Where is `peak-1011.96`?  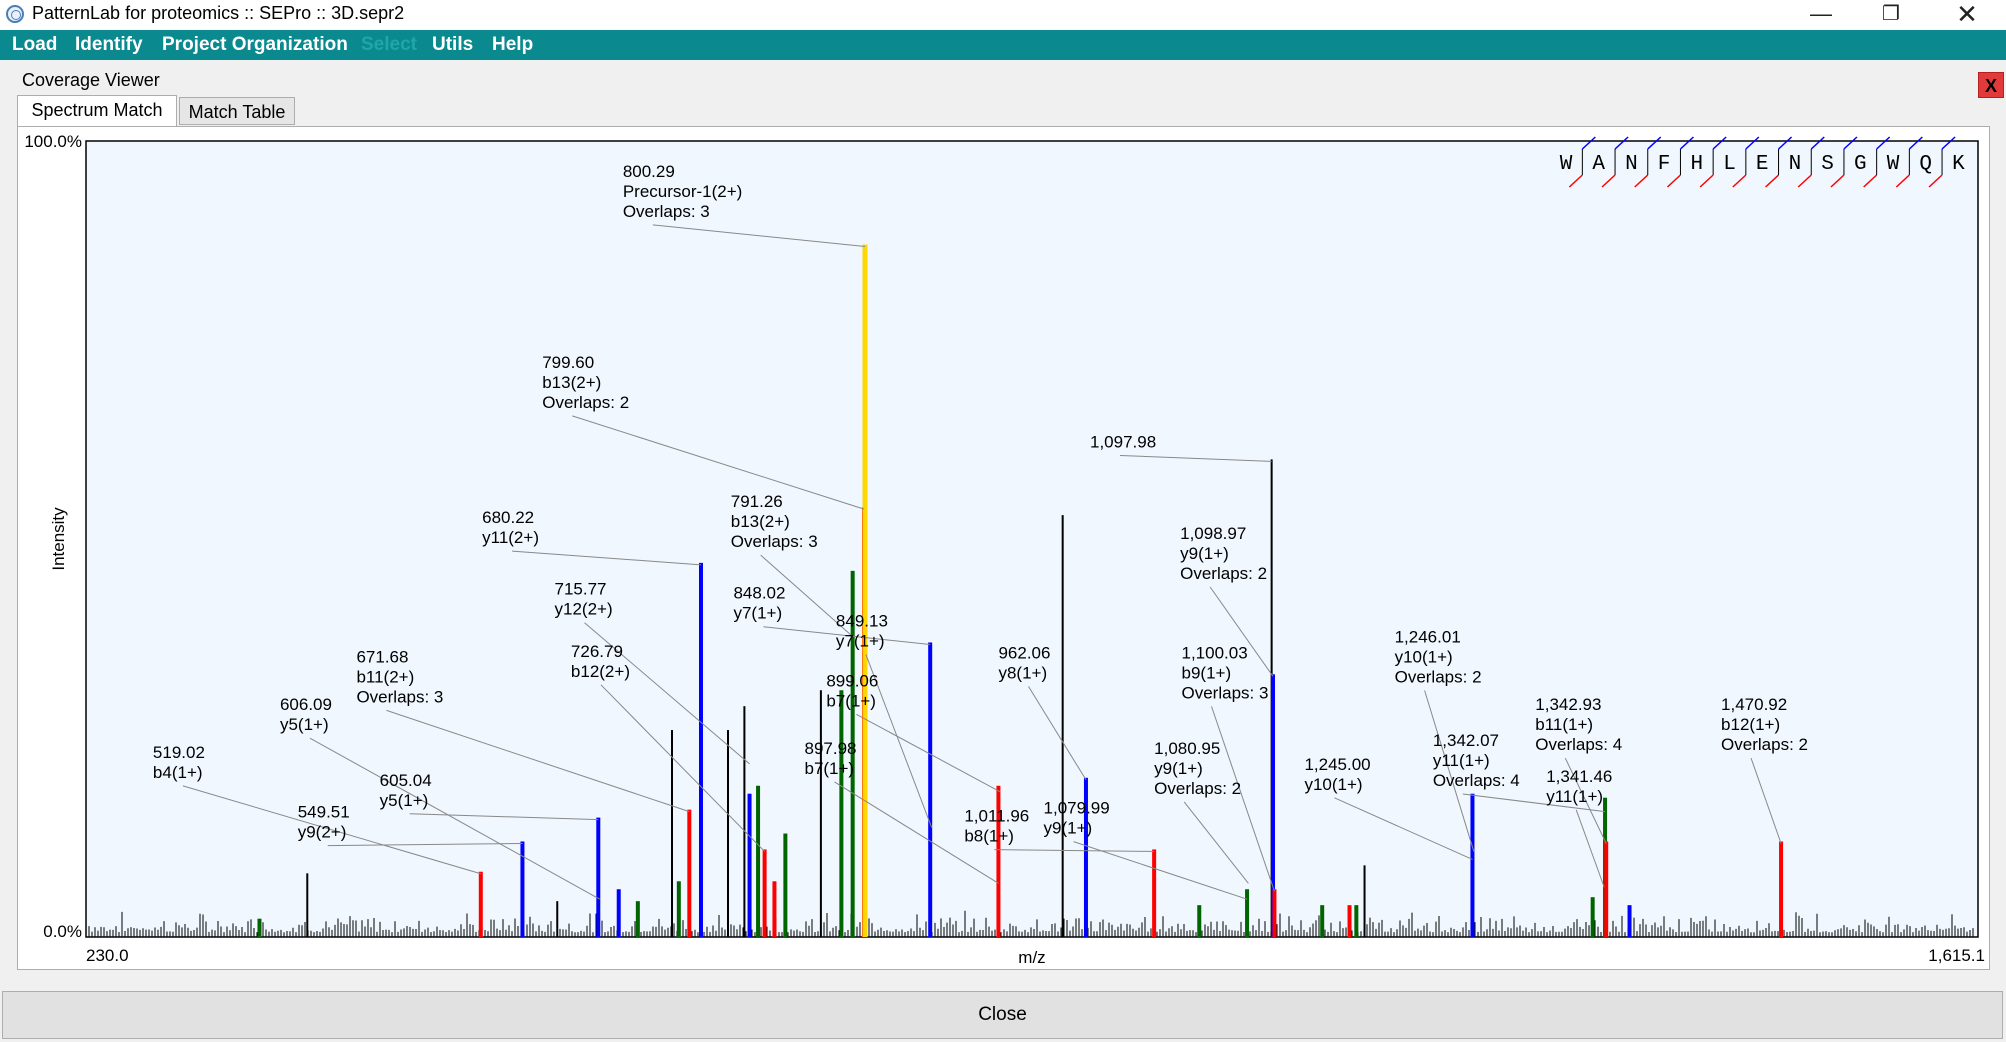 peak-1011.96 is located at coordinates (1154, 893).